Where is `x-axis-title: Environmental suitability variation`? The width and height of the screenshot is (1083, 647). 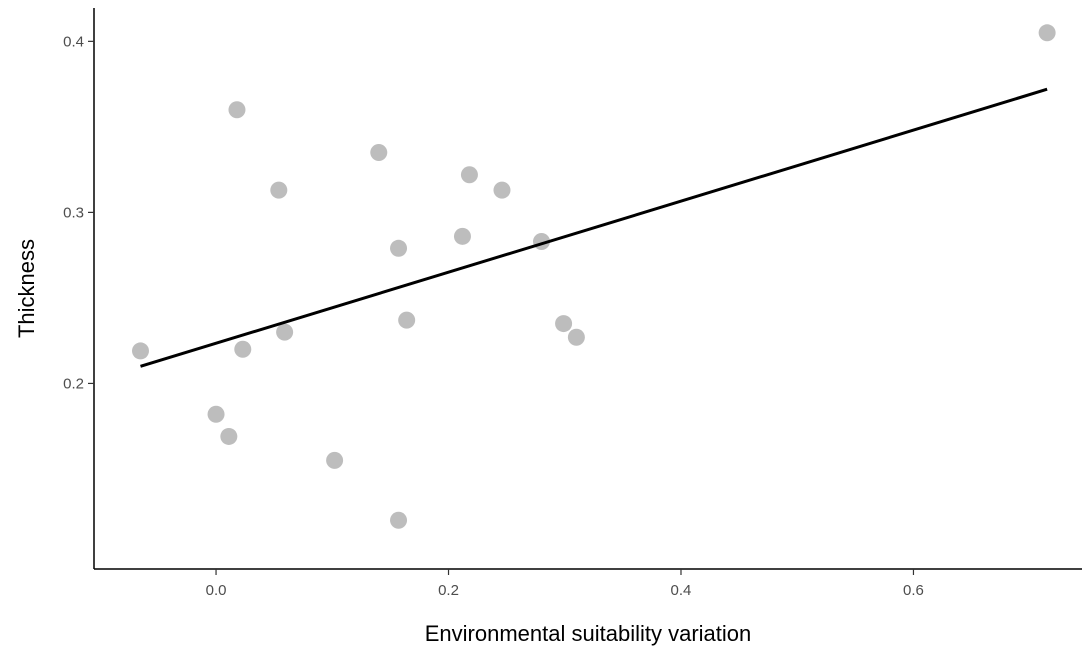 x-axis-title: Environmental suitability variation is located at coordinates (588, 633).